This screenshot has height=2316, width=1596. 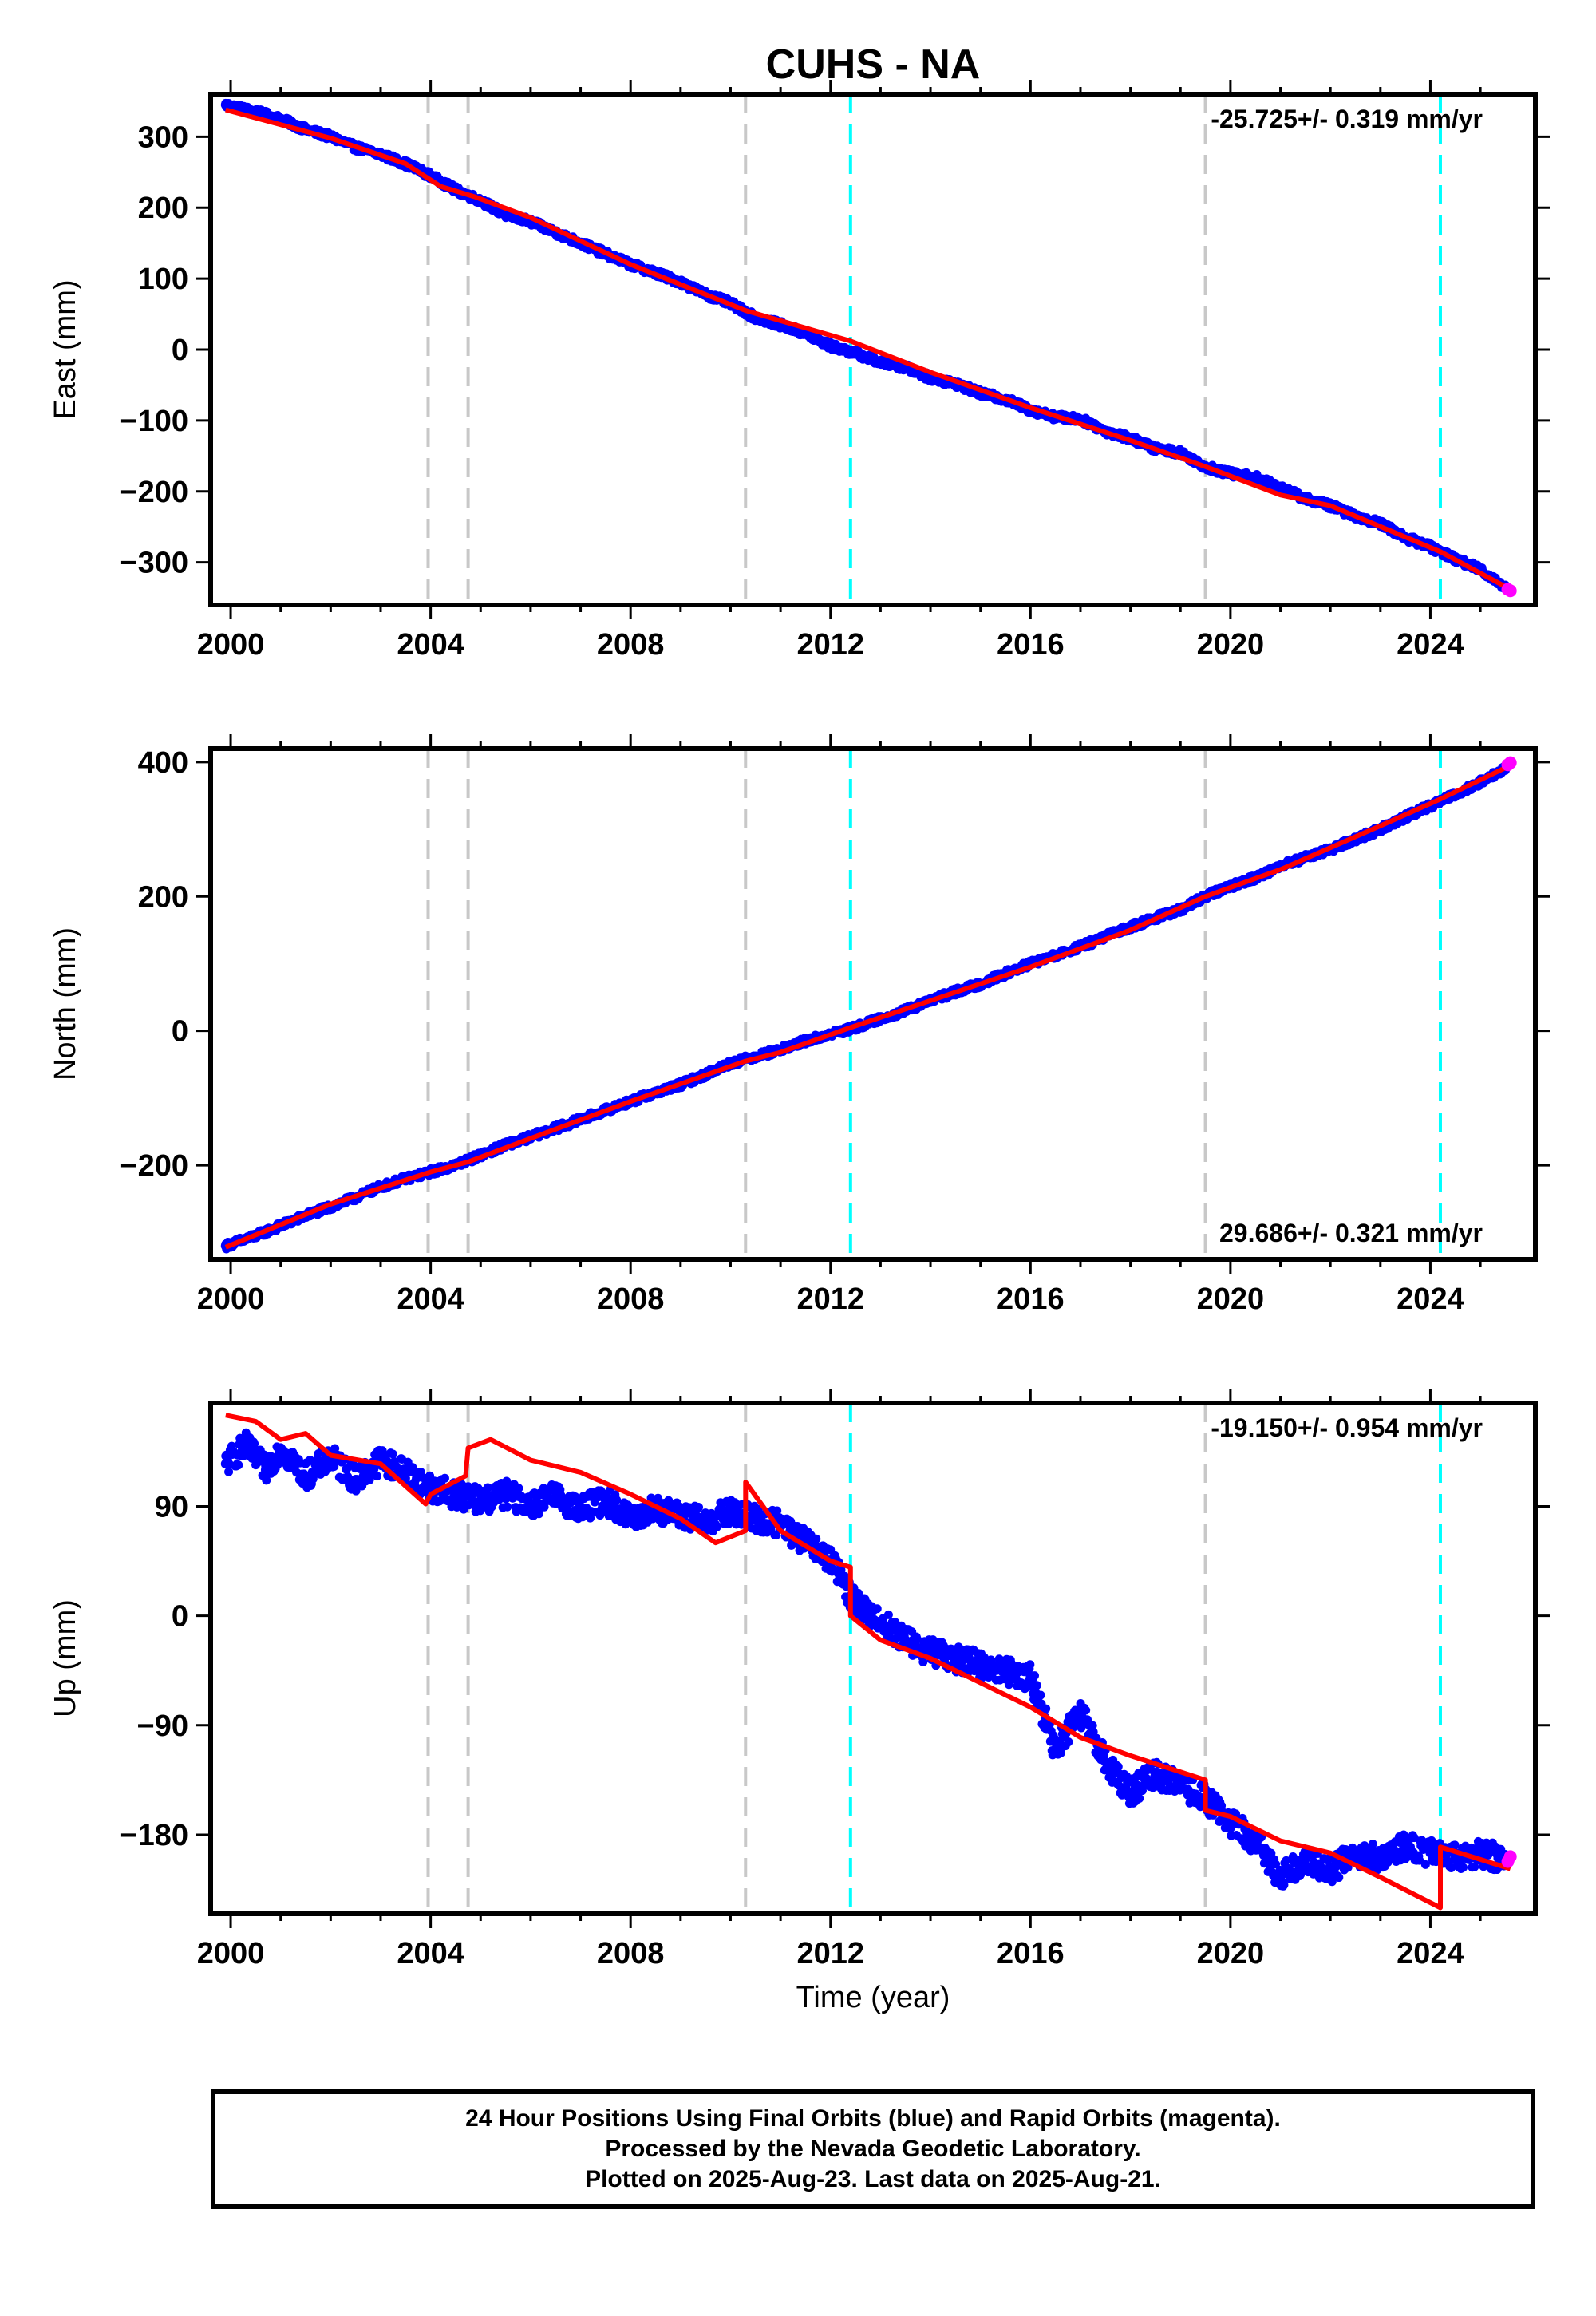 What do you see at coordinates (154, 563) in the screenshot?
I see `east-y-tick-label: −300` at bounding box center [154, 563].